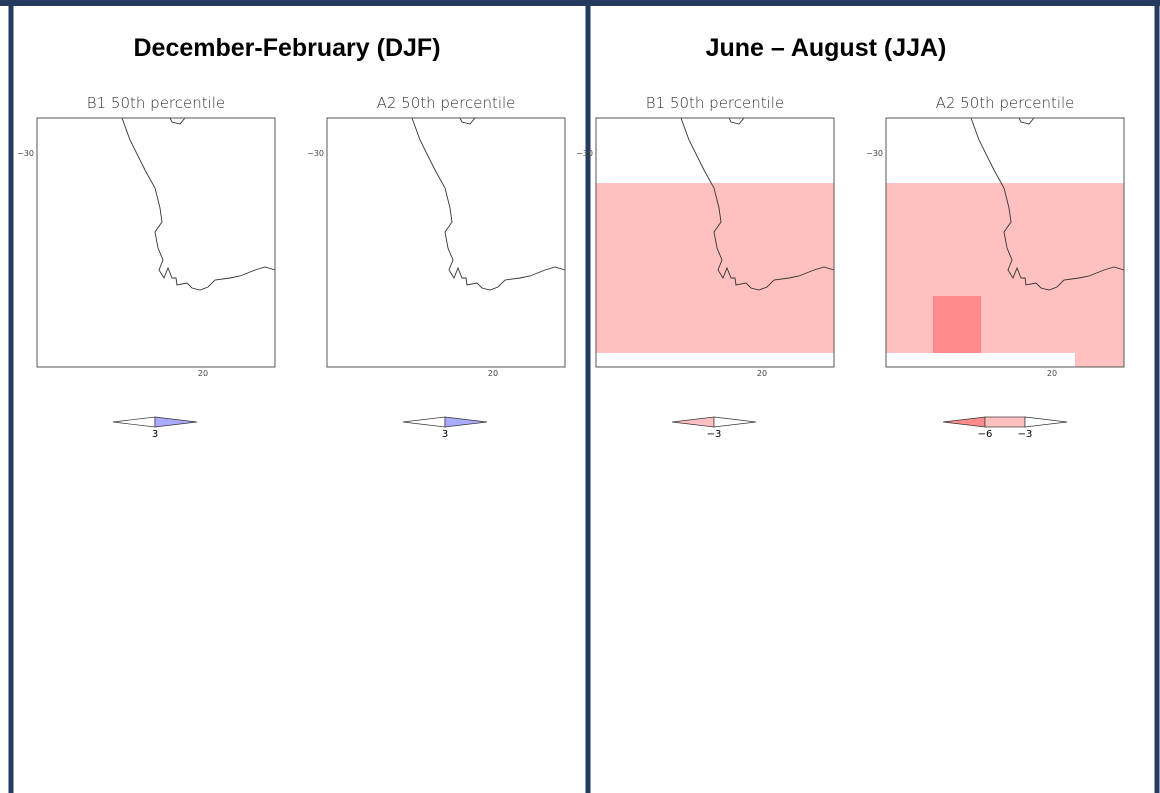 This screenshot has width=1160, height=793. Describe the element at coordinates (286, 48) in the screenshot. I see `section-title: December-February (DJF)` at that location.